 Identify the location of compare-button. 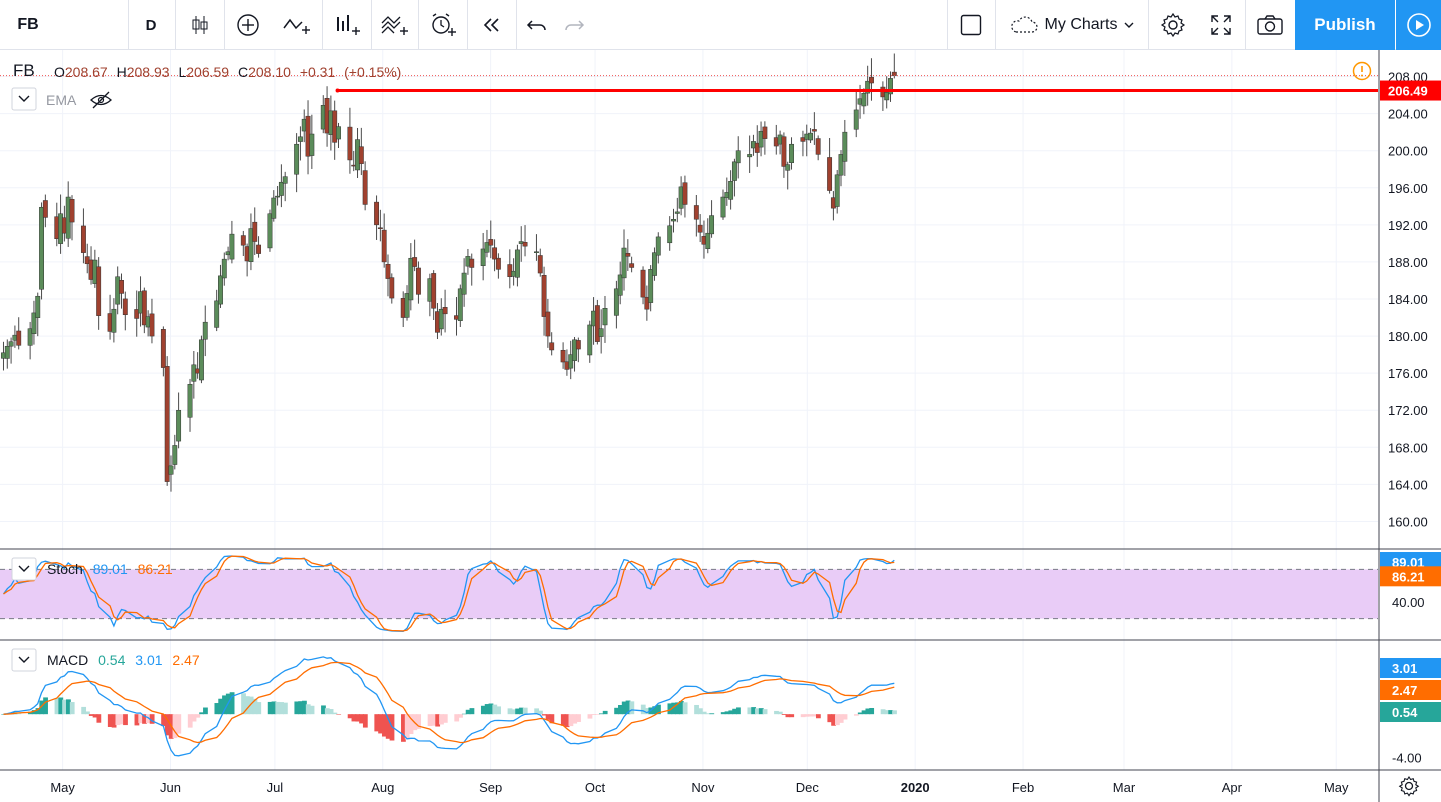
(248, 25).